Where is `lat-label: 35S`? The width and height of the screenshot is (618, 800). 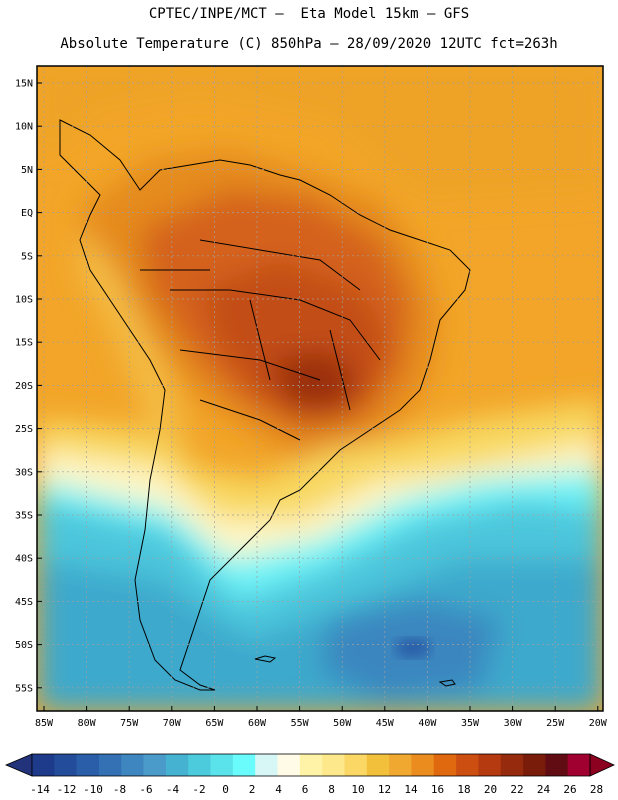 lat-label: 35S is located at coordinates (24, 516).